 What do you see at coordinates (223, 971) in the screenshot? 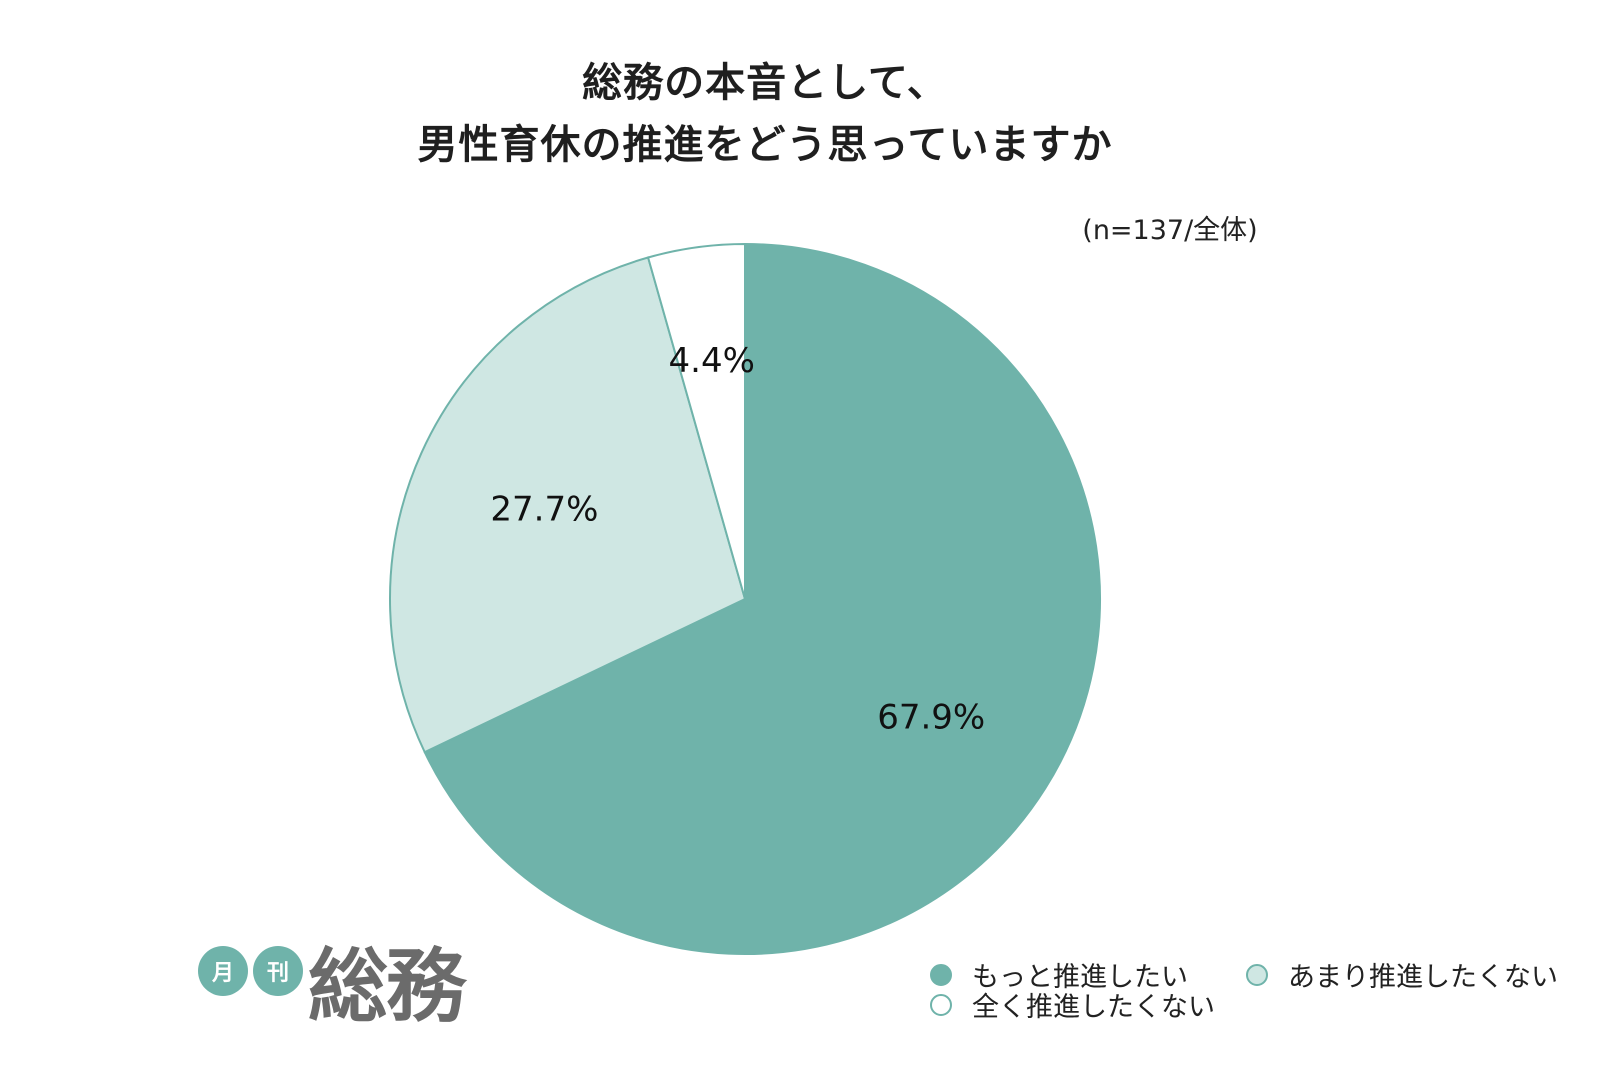
I see `logo-circle-1: 月` at bounding box center [223, 971].